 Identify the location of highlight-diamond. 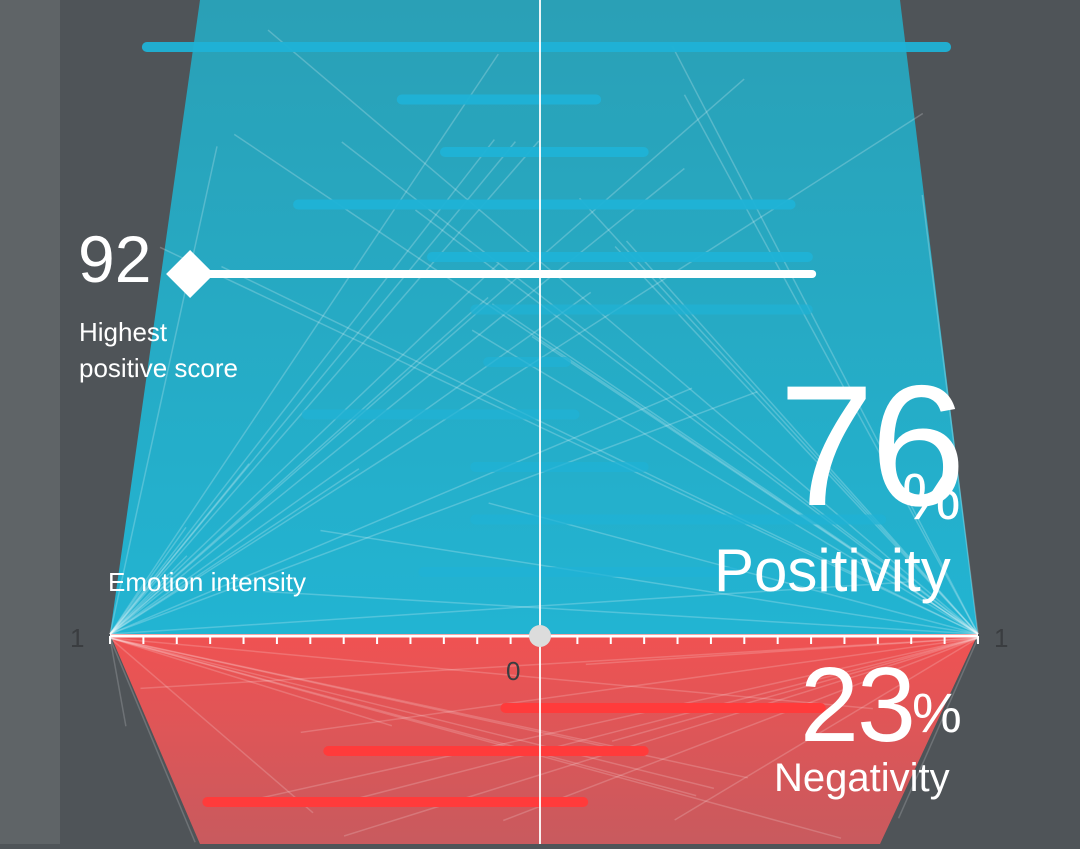
(190, 274).